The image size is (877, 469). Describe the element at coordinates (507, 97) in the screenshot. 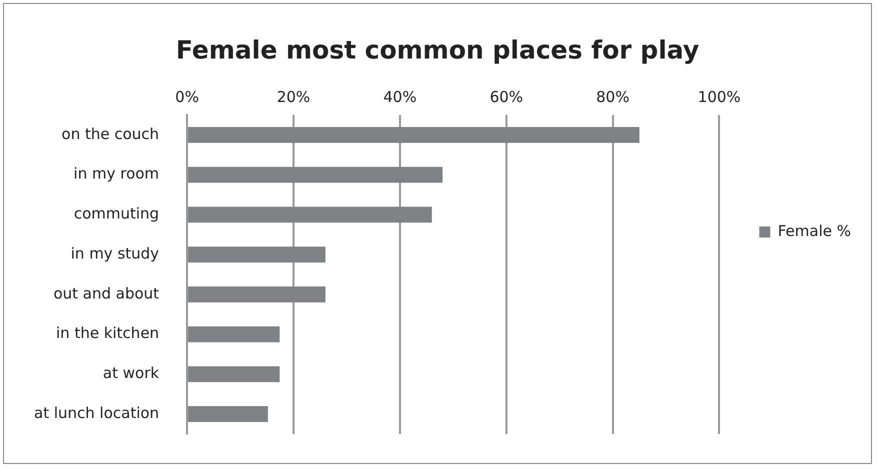

I see `x-tick-label: 60%` at that location.